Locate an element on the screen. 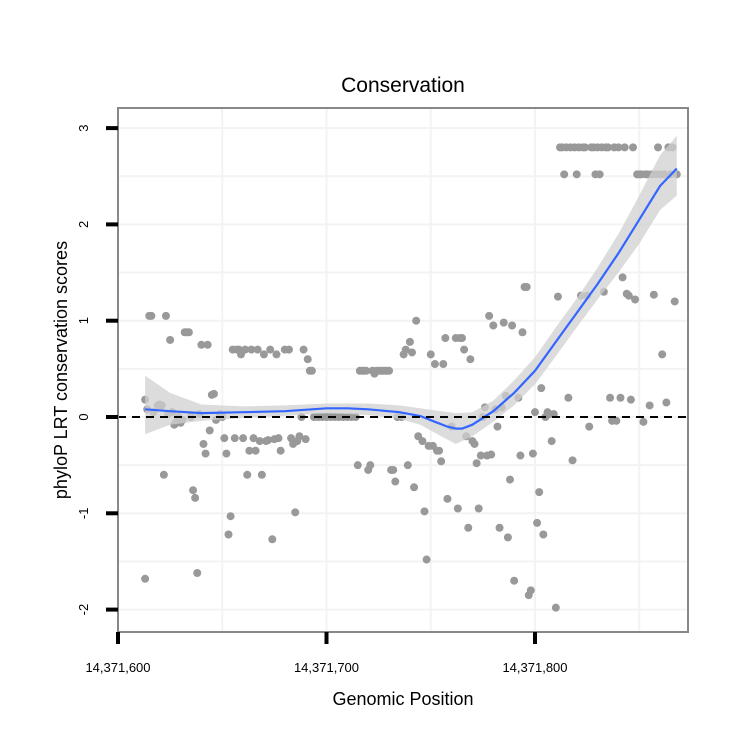 The width and height of the screenshot is (750, 750). chart-title: Conservation is located at coordinates (403, 85).